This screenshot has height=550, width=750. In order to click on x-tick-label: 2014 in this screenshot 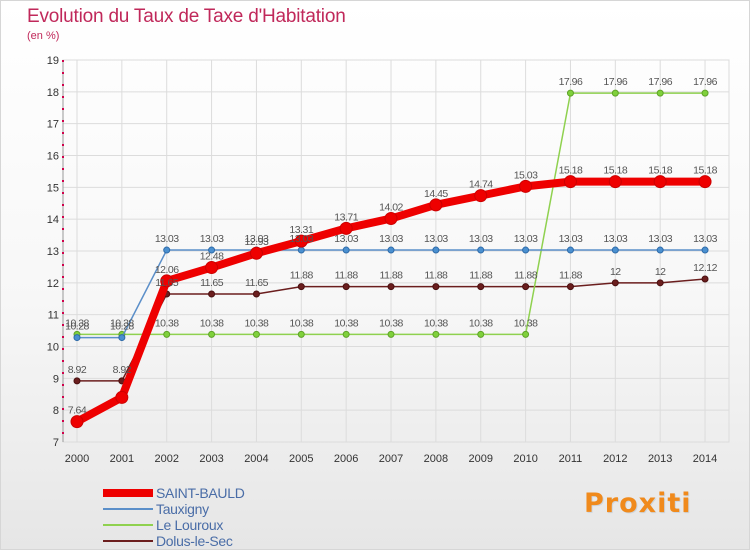, I will do `click(705, 459)`.